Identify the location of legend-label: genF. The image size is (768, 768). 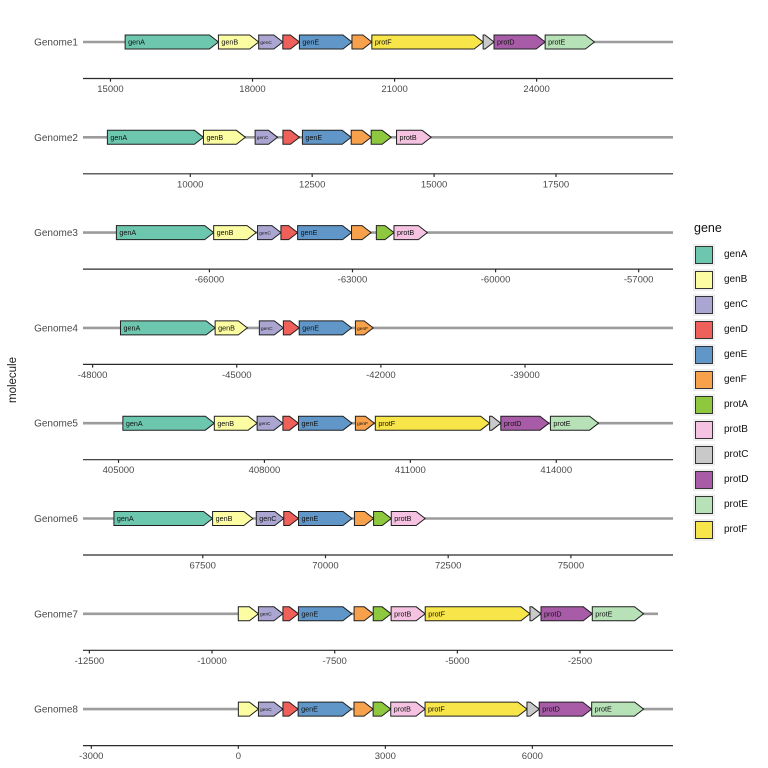
(735, 379).